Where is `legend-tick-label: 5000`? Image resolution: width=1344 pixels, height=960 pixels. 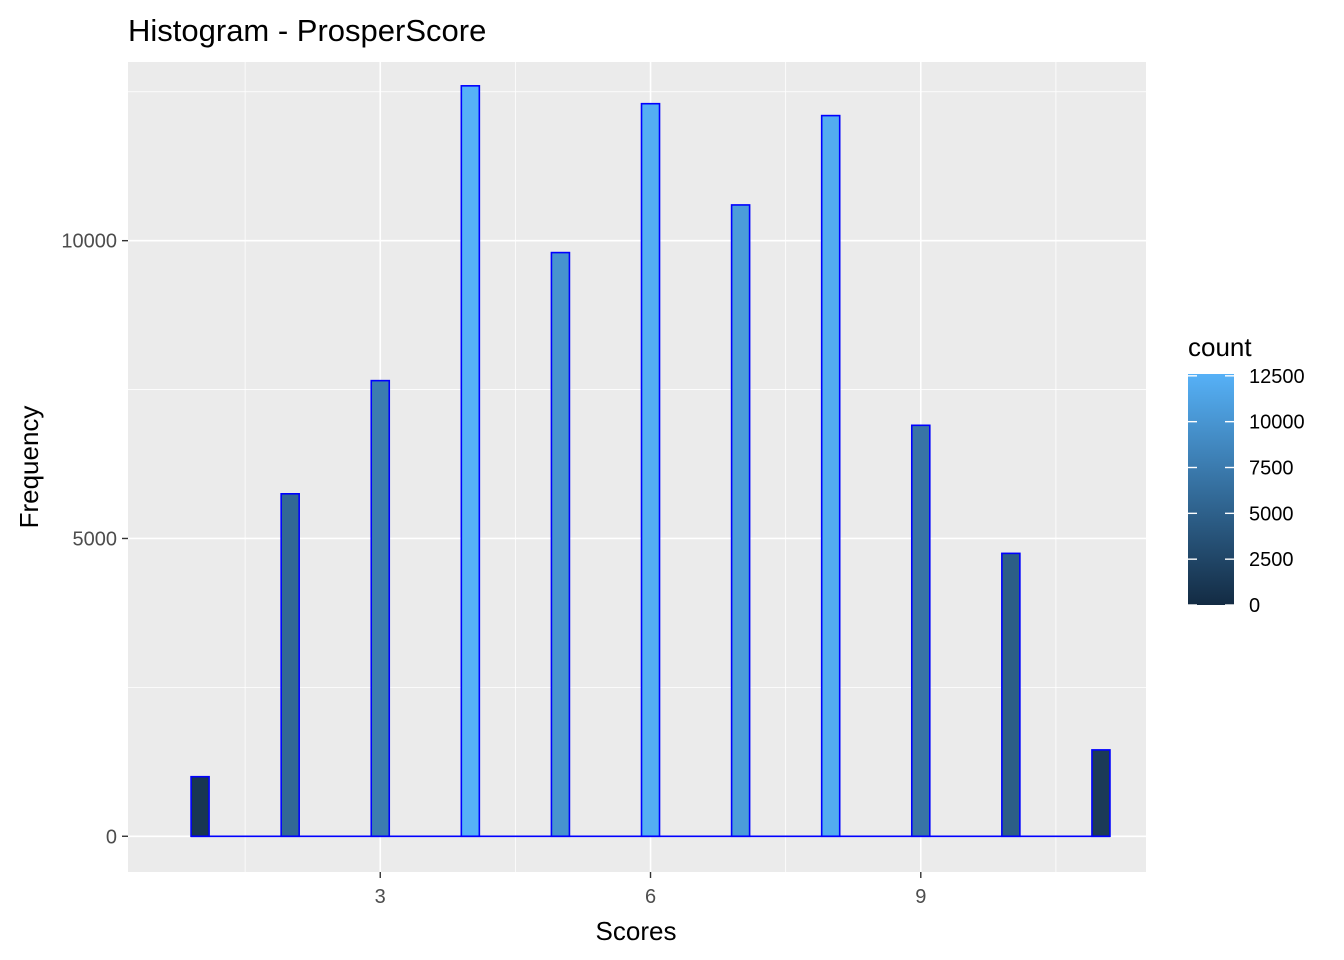
legend-tick-label: 5000 is located at coordinates (1271, 514).